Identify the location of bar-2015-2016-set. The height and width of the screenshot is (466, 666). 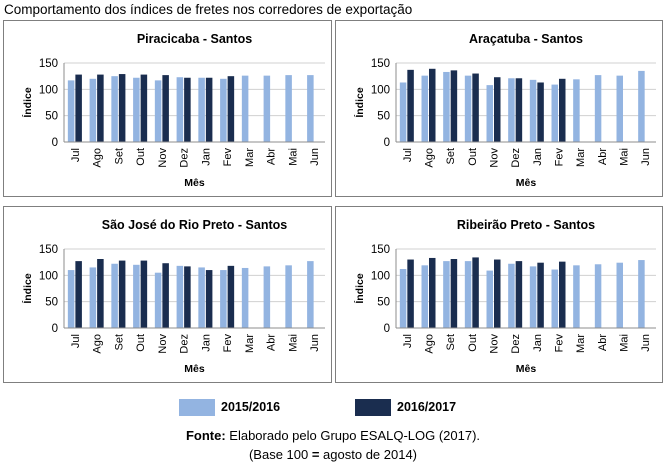
(446, 106).